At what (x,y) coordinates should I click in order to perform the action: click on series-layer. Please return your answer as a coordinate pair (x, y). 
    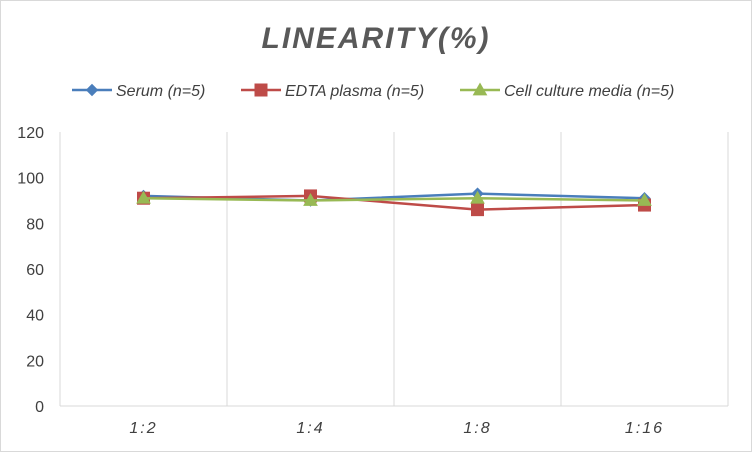
    Looking at the image, I should click on (394, 202).